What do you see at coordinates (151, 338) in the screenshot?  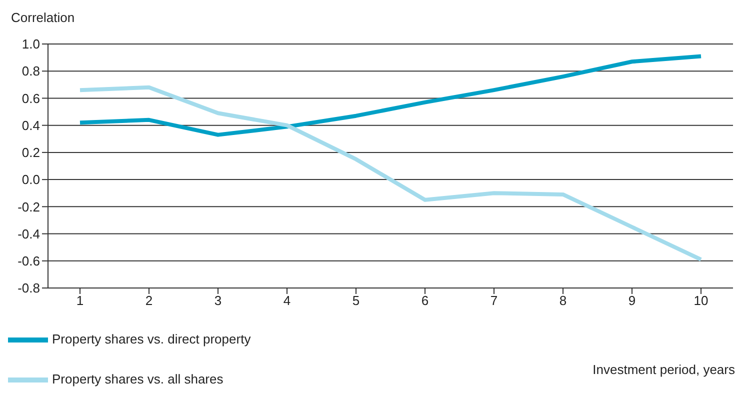 I see `legend-label: Property shares vs. direct property` at bounding box center [151, 338].